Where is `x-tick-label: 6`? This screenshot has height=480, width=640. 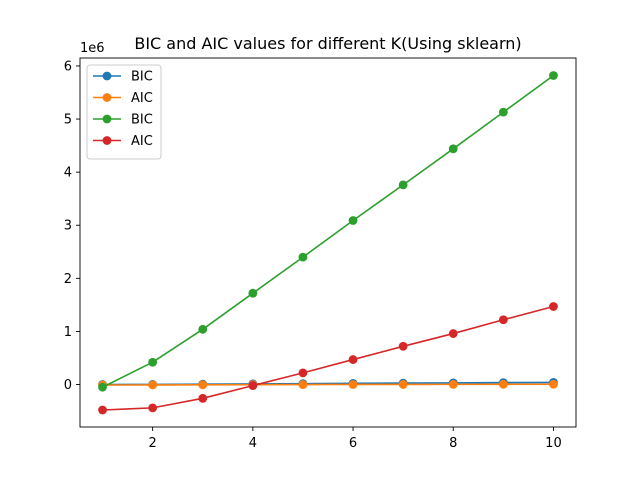 x-tick-label: 6 is located at coordinates (353, 443).